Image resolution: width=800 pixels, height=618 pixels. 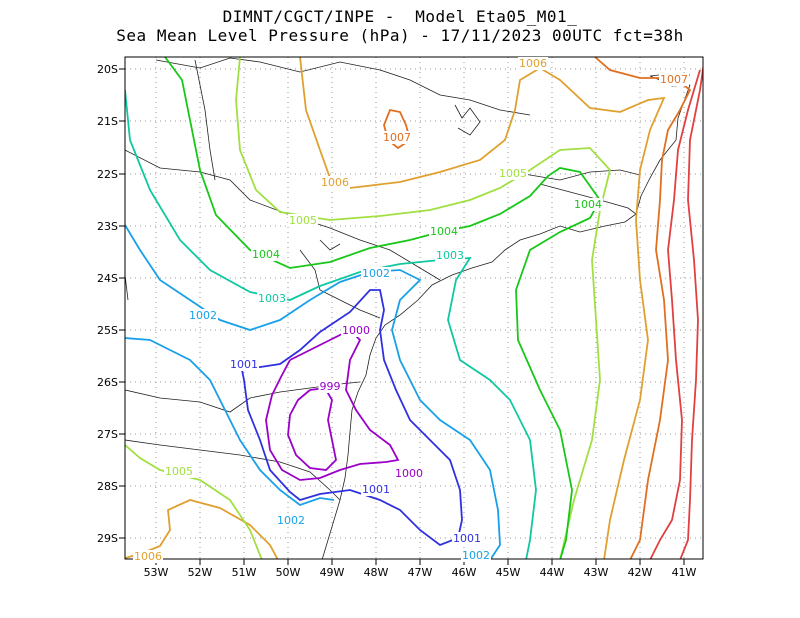 I want to click on contour-label: 999, so click(x=330, y=386).